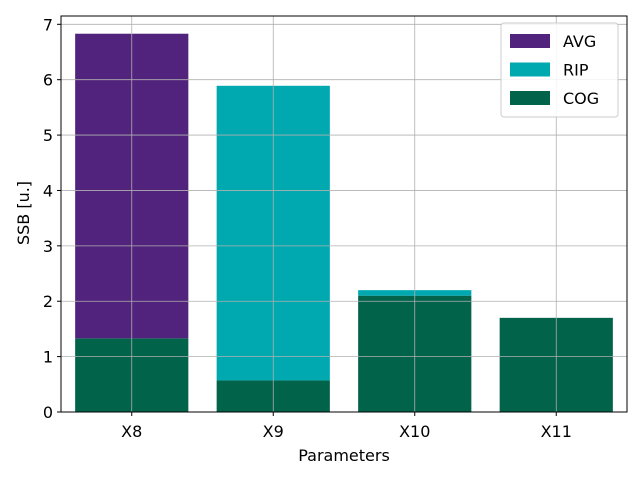 This screenshot has height=480, width=640. What do you see at coordinates (530, 41) in the screenshot?
I see `legend-swatch-avg` at bounding box center [530, 41].